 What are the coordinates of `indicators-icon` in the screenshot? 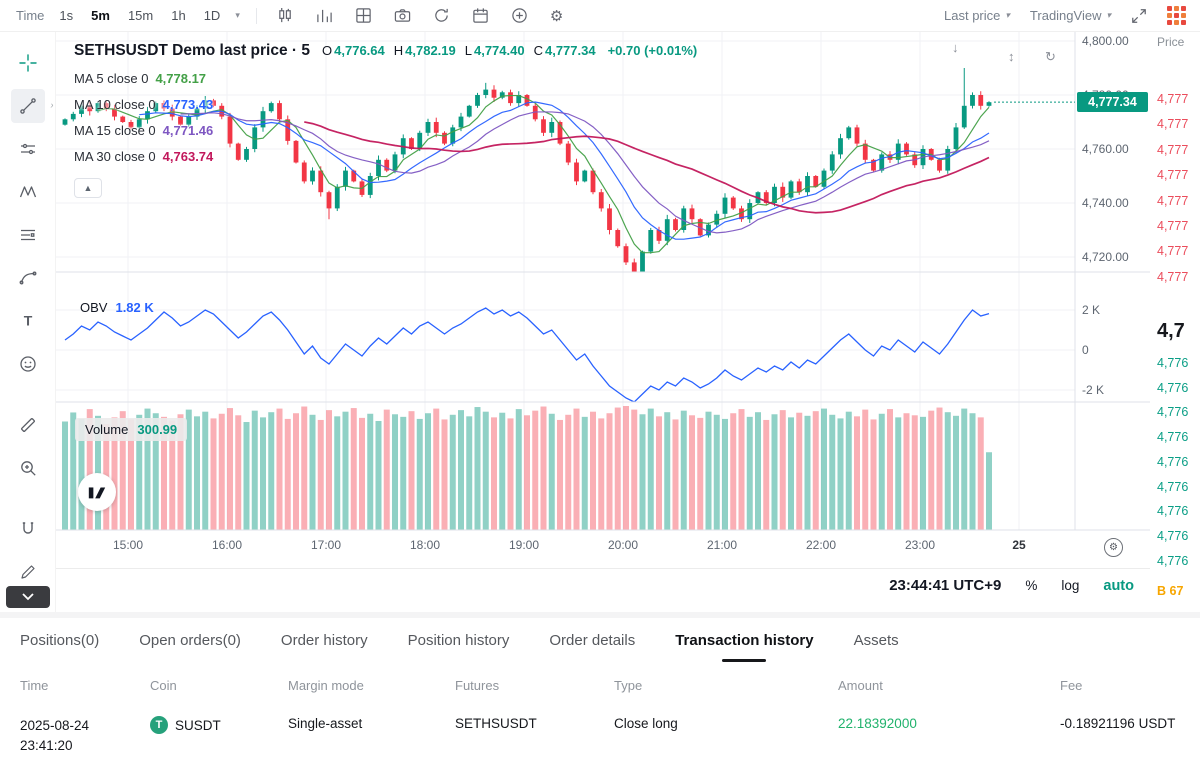 It's located at (324, 15).